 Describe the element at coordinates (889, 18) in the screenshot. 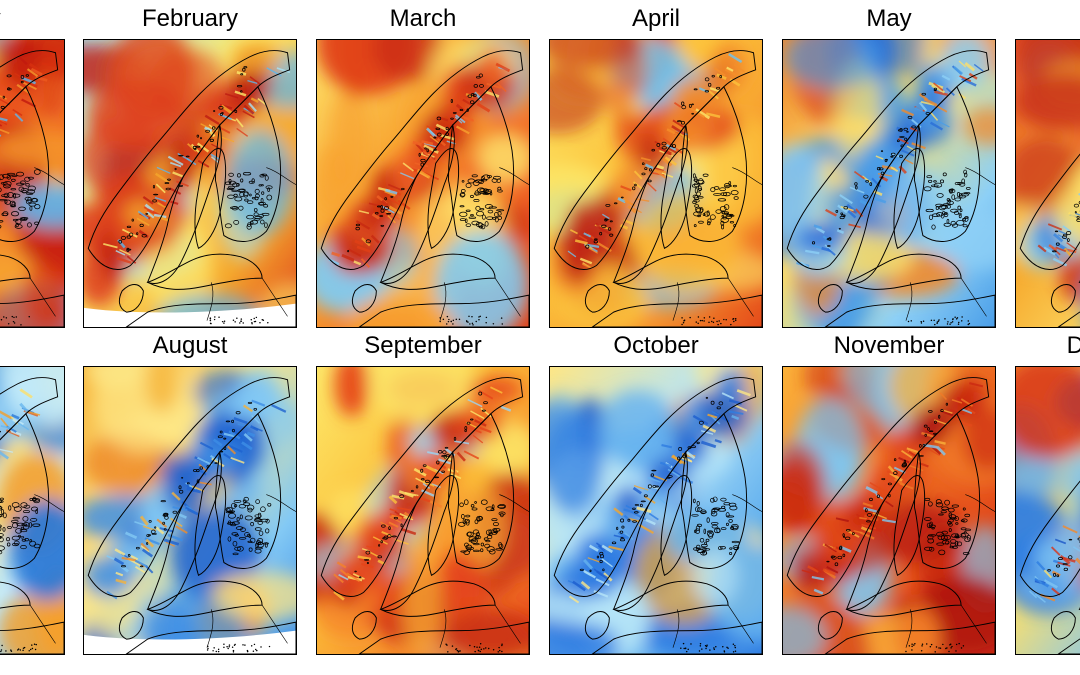

I see `panel-title-may: May` at that location.